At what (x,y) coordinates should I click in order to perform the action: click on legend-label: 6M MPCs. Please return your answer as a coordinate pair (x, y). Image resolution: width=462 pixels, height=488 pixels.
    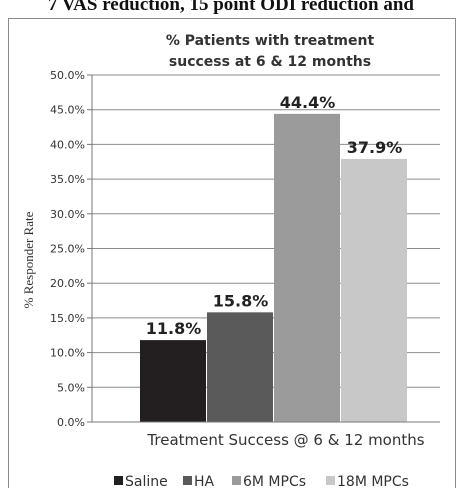
    Looking at the image, I should click on (274, 481).